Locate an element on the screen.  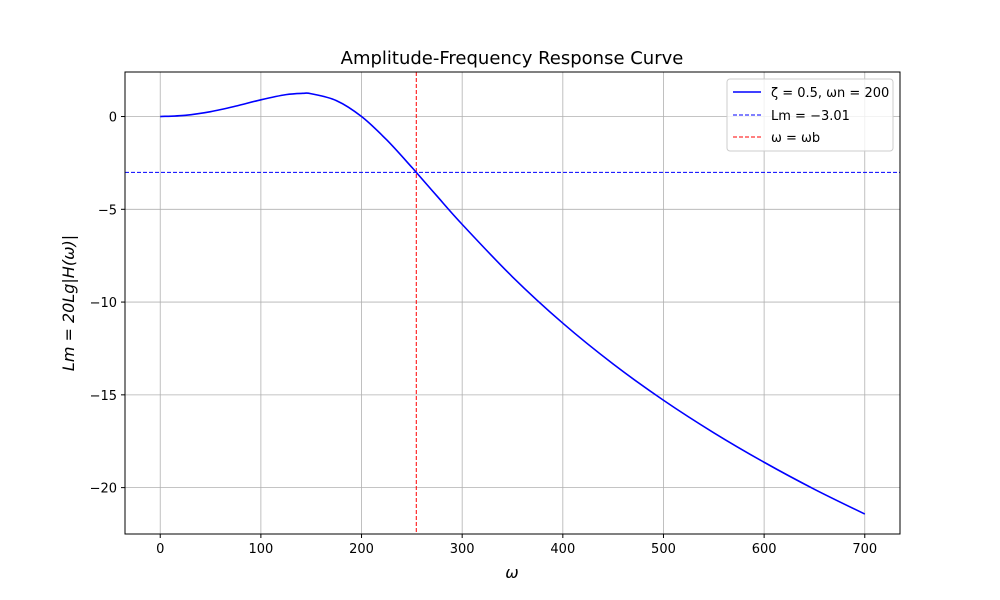
chart-title: Amplitude-Frequency Response Curve is located at coordinates (512, 58).